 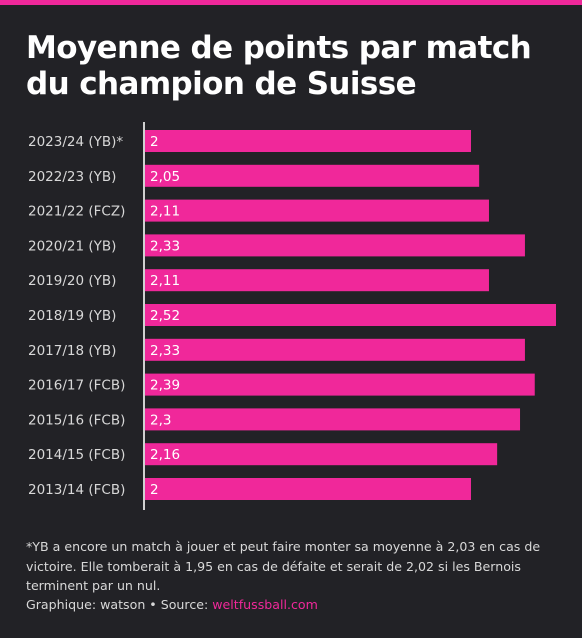 What do you see at coordinates (76, 420) in the screenshot?
I see `category-label: 2015/16 (FCB)` at bounding box center [76, 420].